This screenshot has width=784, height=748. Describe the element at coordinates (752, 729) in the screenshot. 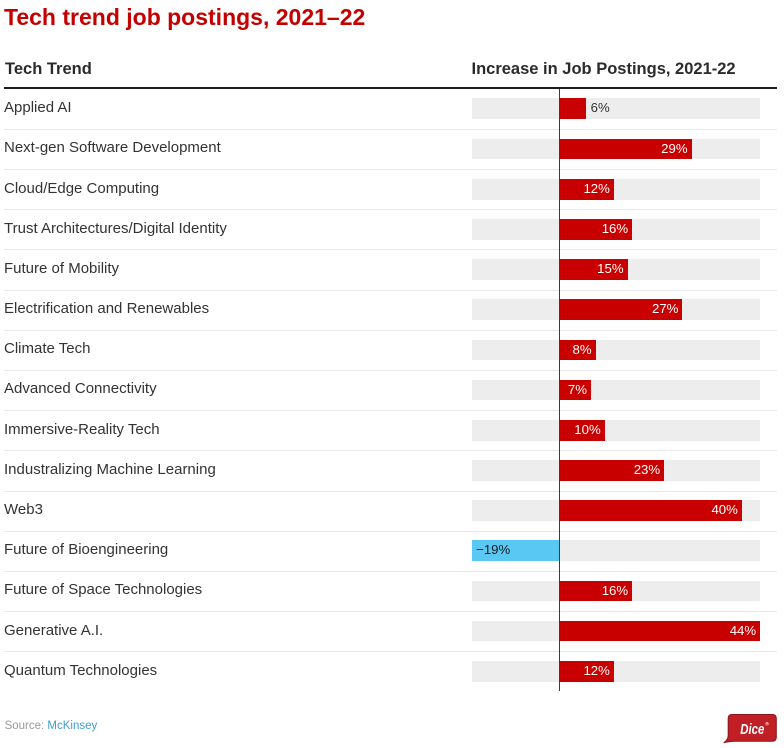

I see `svg-text: Dice` at that location.